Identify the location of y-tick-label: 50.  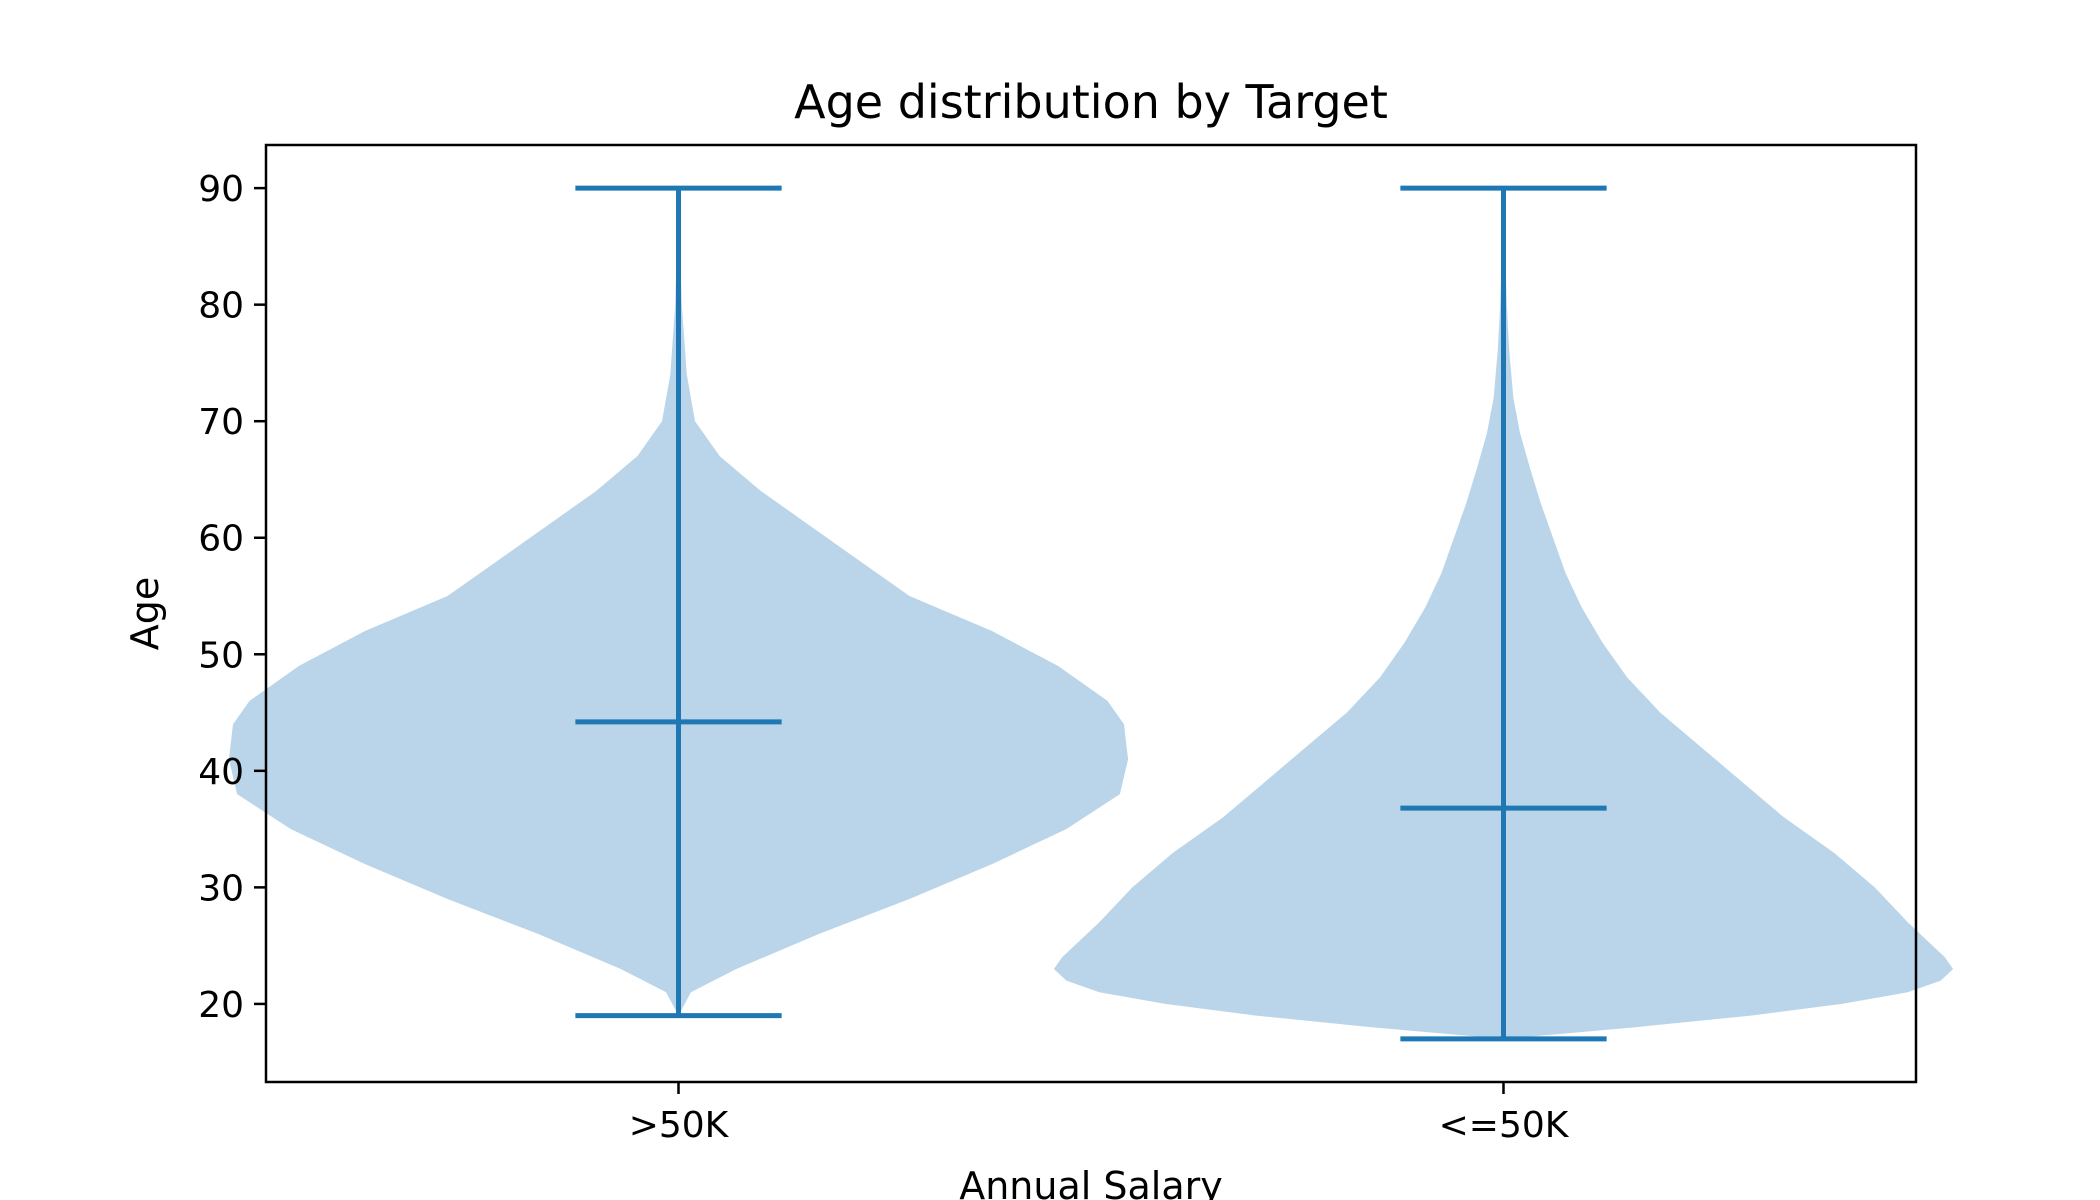
(221, 655).